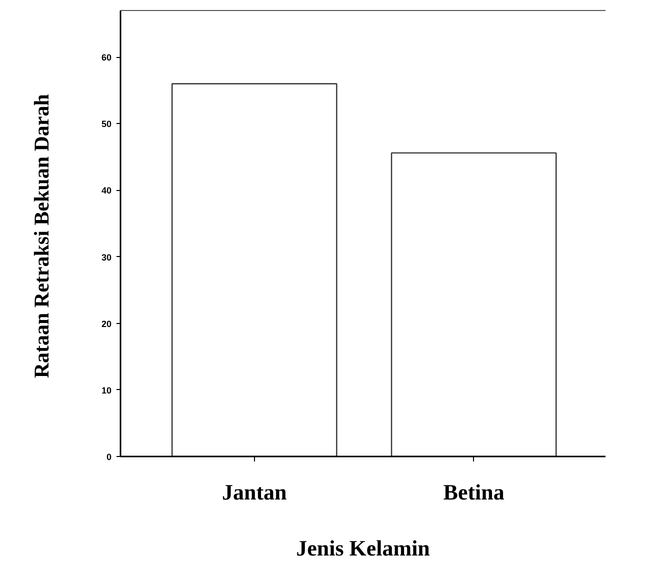 This screenshot has height=561, width=665. I want to click on x-axis-title: Jenis Kelamin, so click(363, 548).